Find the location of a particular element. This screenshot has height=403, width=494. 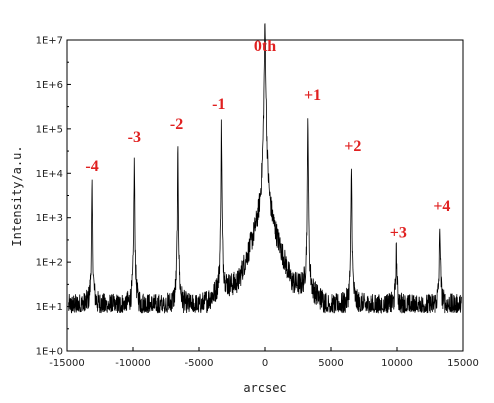

x-tick-label: -15000 is located at coordinates (66, 363).